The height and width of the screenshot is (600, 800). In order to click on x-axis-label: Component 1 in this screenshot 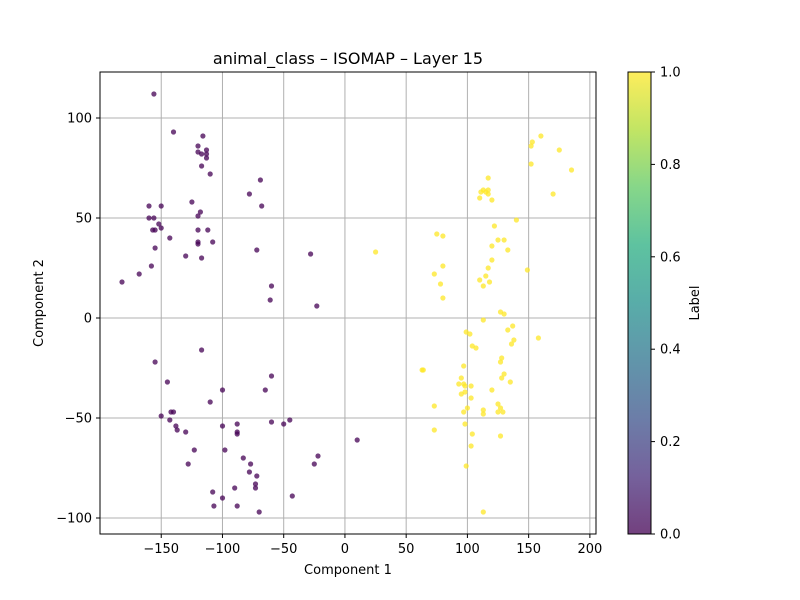, I will do `click(348, 570)`.